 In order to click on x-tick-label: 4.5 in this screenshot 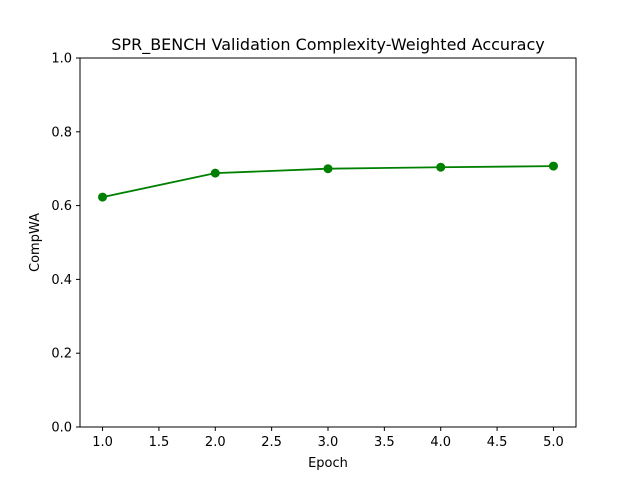, I will do `click(497, 442)`.